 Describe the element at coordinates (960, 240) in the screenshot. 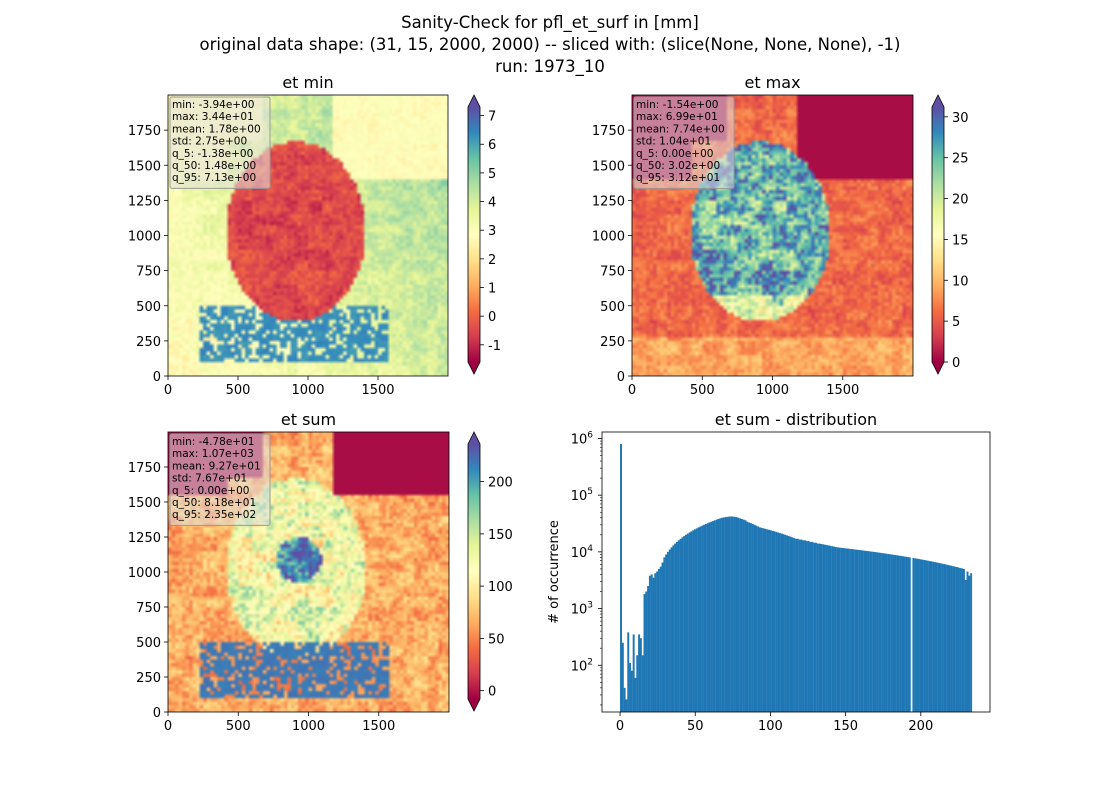

I see `colorbar-tick-label: 15` at that location.